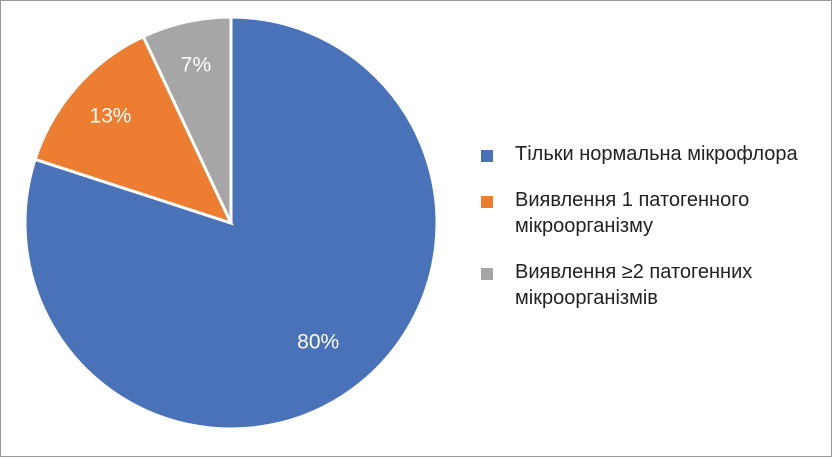  Describe the element at coordinates (110, 115) in the screenshot. I see `data-label-one-pathogen: 13%` at that location.